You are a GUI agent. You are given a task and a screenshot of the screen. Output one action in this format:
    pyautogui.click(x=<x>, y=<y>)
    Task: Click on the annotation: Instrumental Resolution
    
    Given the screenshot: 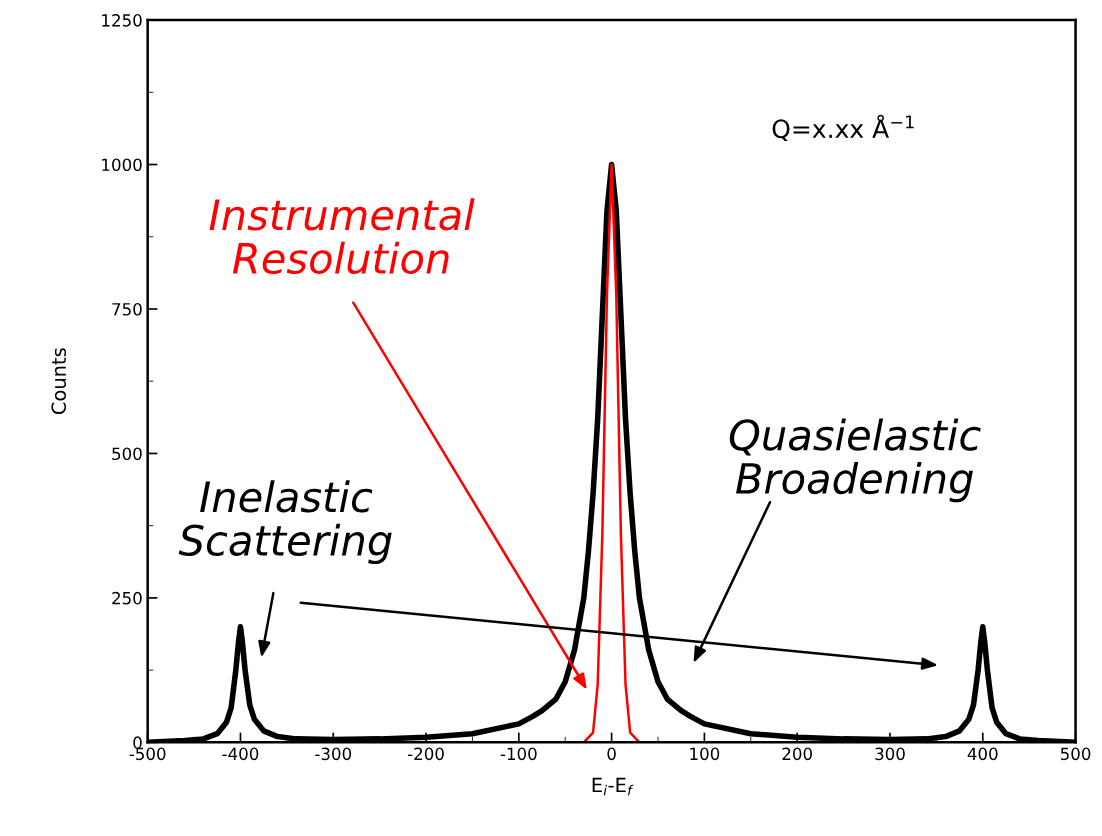 What is the action you would take?
    pyautogui.click(x=342, y=236)
    